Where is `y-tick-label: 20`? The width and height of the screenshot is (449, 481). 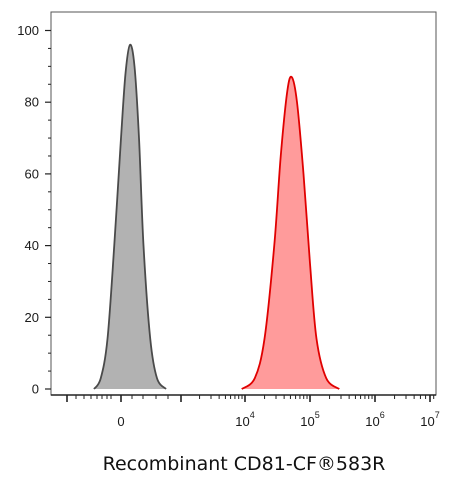
y-tick-label: 20 is located at coordinates (32, 317).